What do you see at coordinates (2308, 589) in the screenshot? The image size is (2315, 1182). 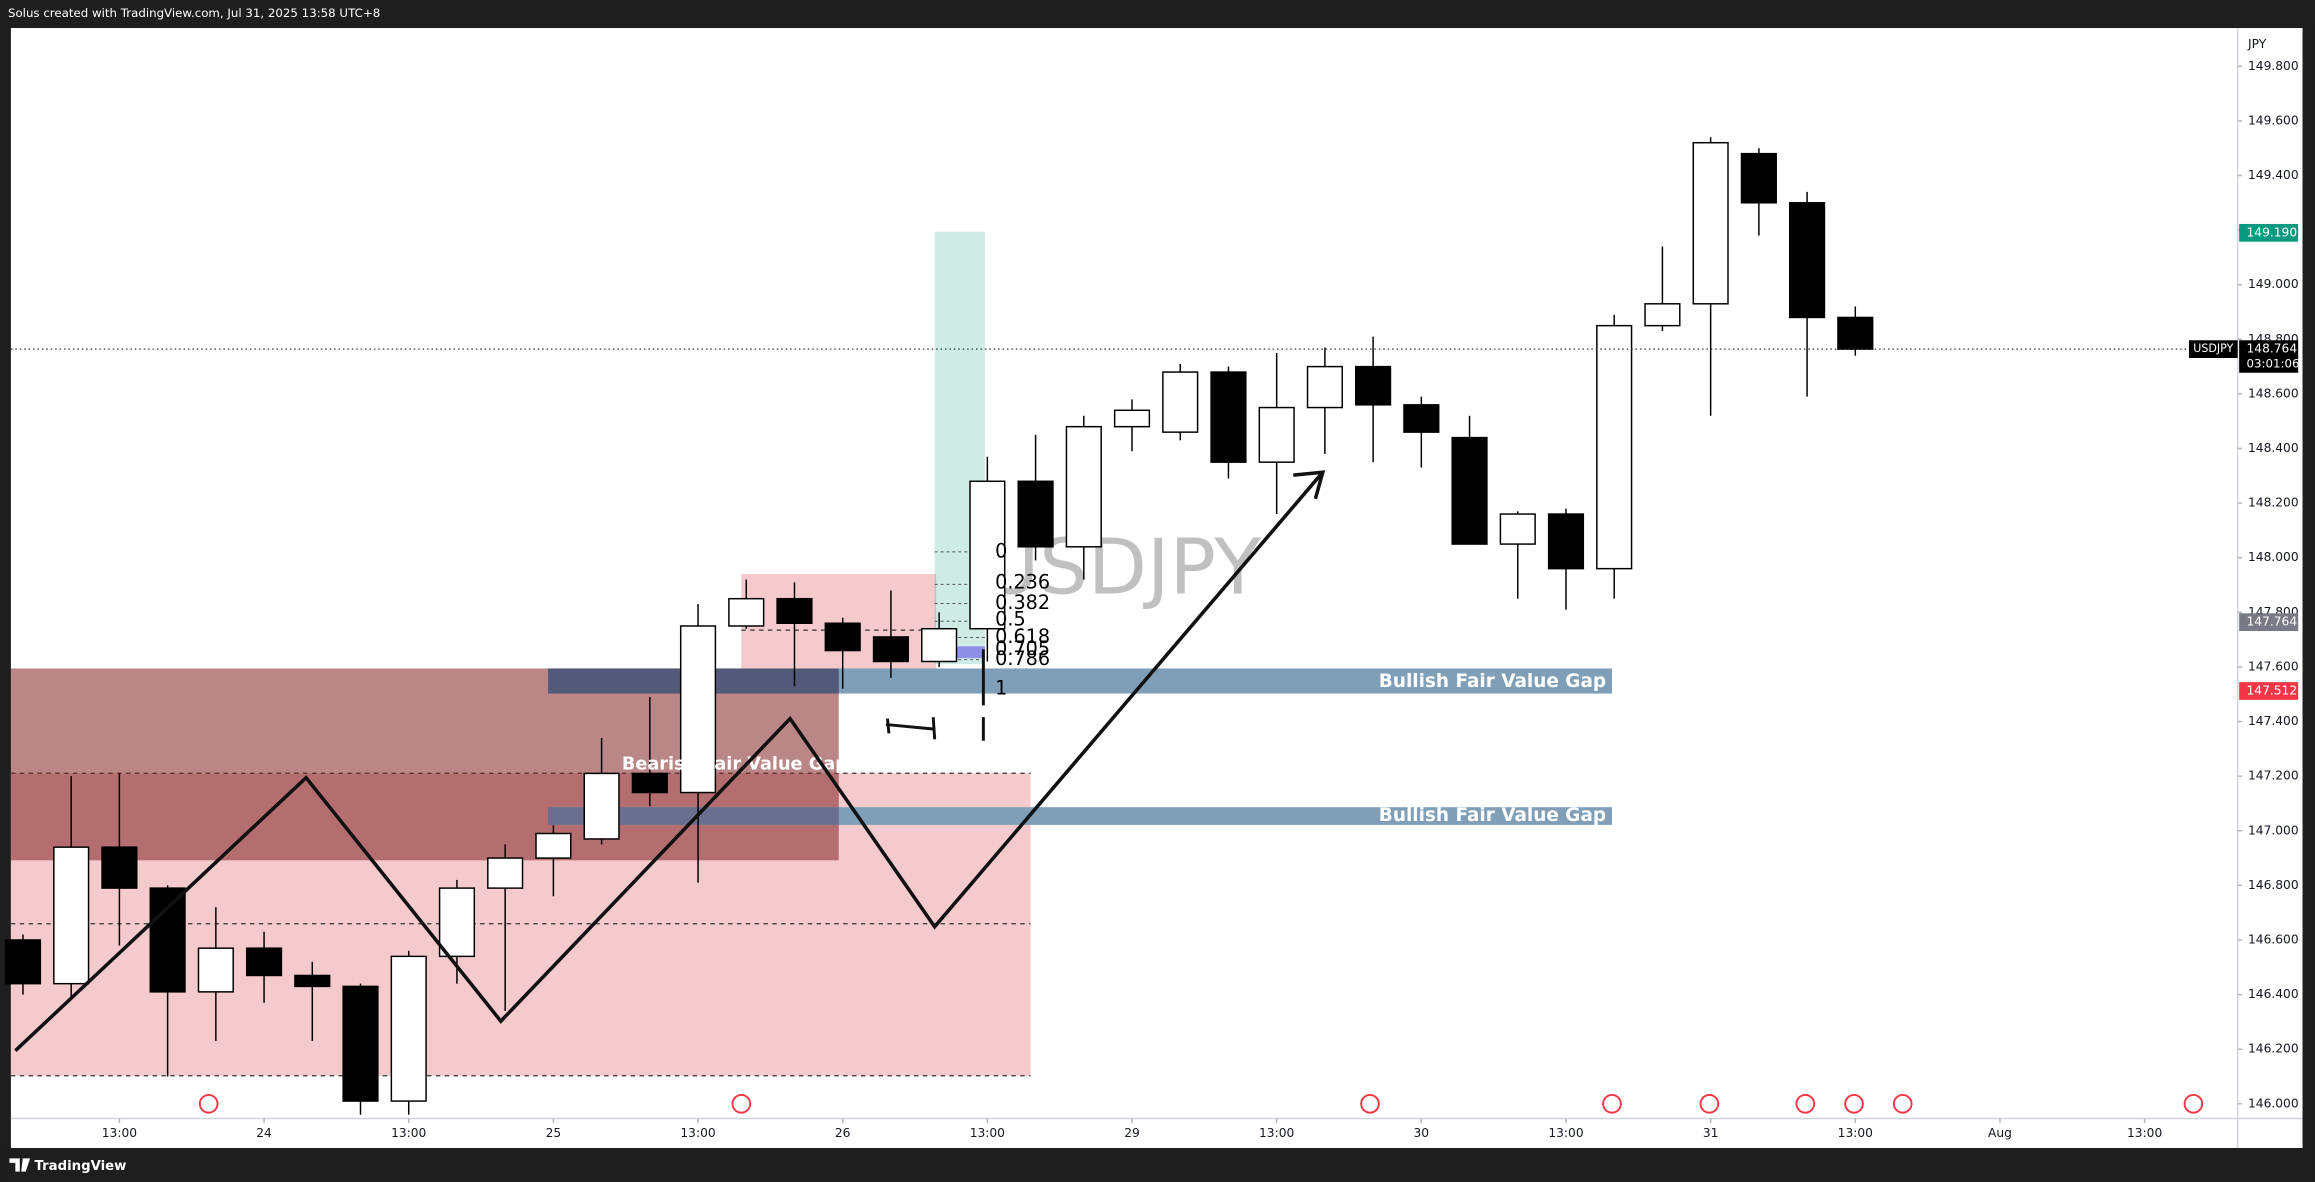 I see `right-border` at bounding box center [2308, 589].